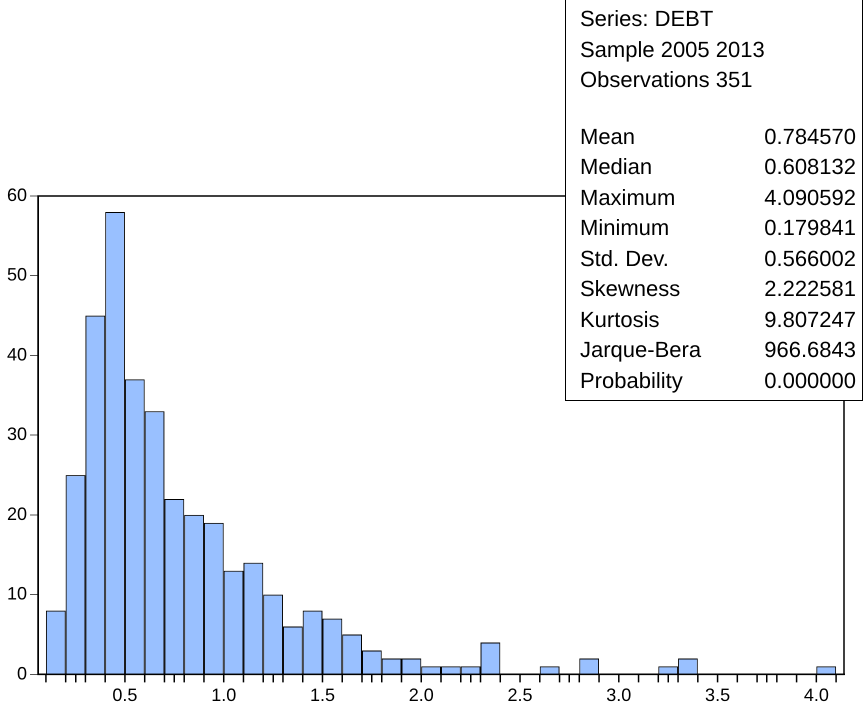  What do you see at coordinates (22, 673) in the screenshot?
I see `y-tick-label: 0` at bounding box center [22, 673].